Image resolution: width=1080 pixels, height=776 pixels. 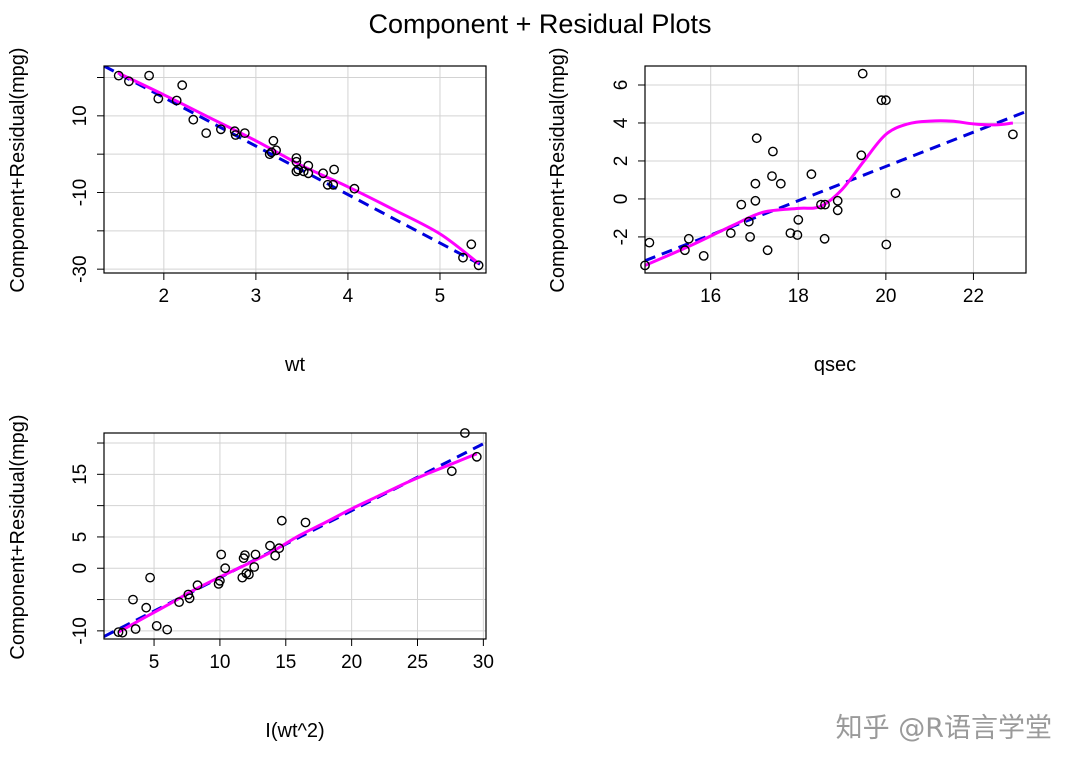 What do you see at coordinates (80, 268) in the screenshot?
I see `y-tick-label: -30` at bounding box center [80, 268].